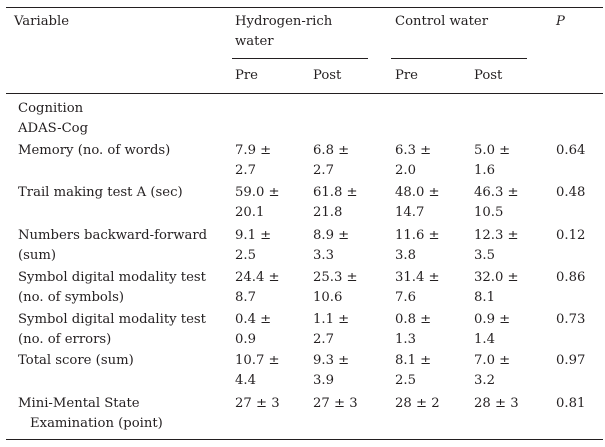 The width and height of the screenshot is (605, 447). Describe the element at coordinates (417, 403) in the screenshot. I see `control-pre-value: 28 ± 2` at that location.